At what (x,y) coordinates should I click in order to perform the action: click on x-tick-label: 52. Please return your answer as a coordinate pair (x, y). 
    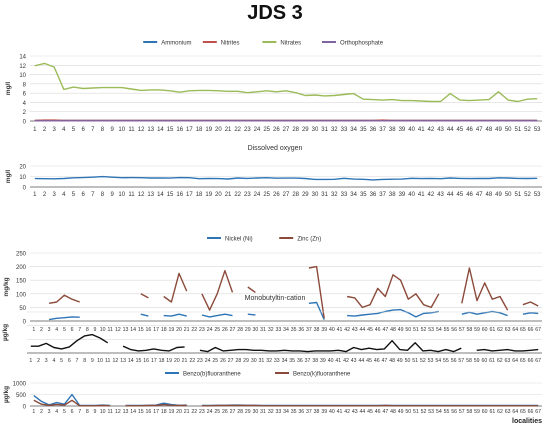
    Looking at the image, I should click on (527, 195).